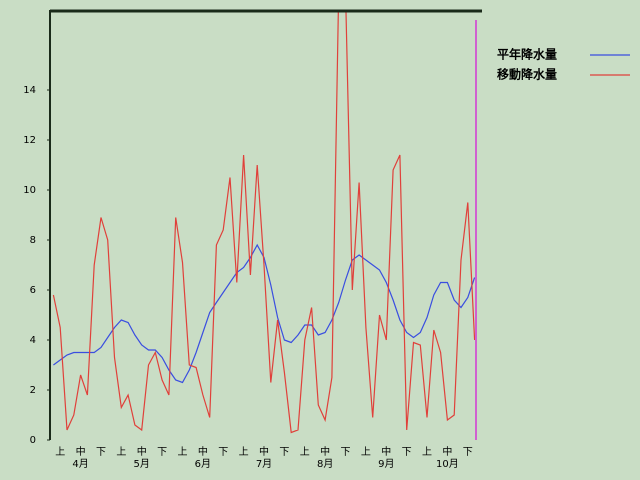 This screenshot has height=480, width=640. What do you see at coordinates (29, 190) in the screenshot?
I see `y-tick-label: 10` at bounding box center [29, 190].